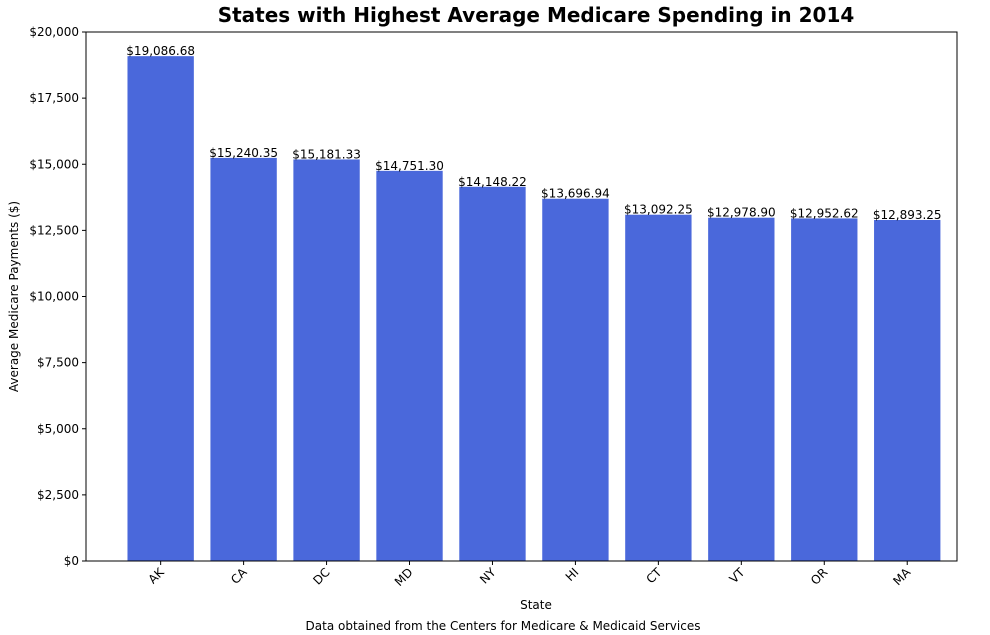 Image resolution: width=990 pixels, height=635 pixels. What do you see at coordinates (658, 387) in the screenshot?
I see `bar-ct` at bounding box center [658, 387].